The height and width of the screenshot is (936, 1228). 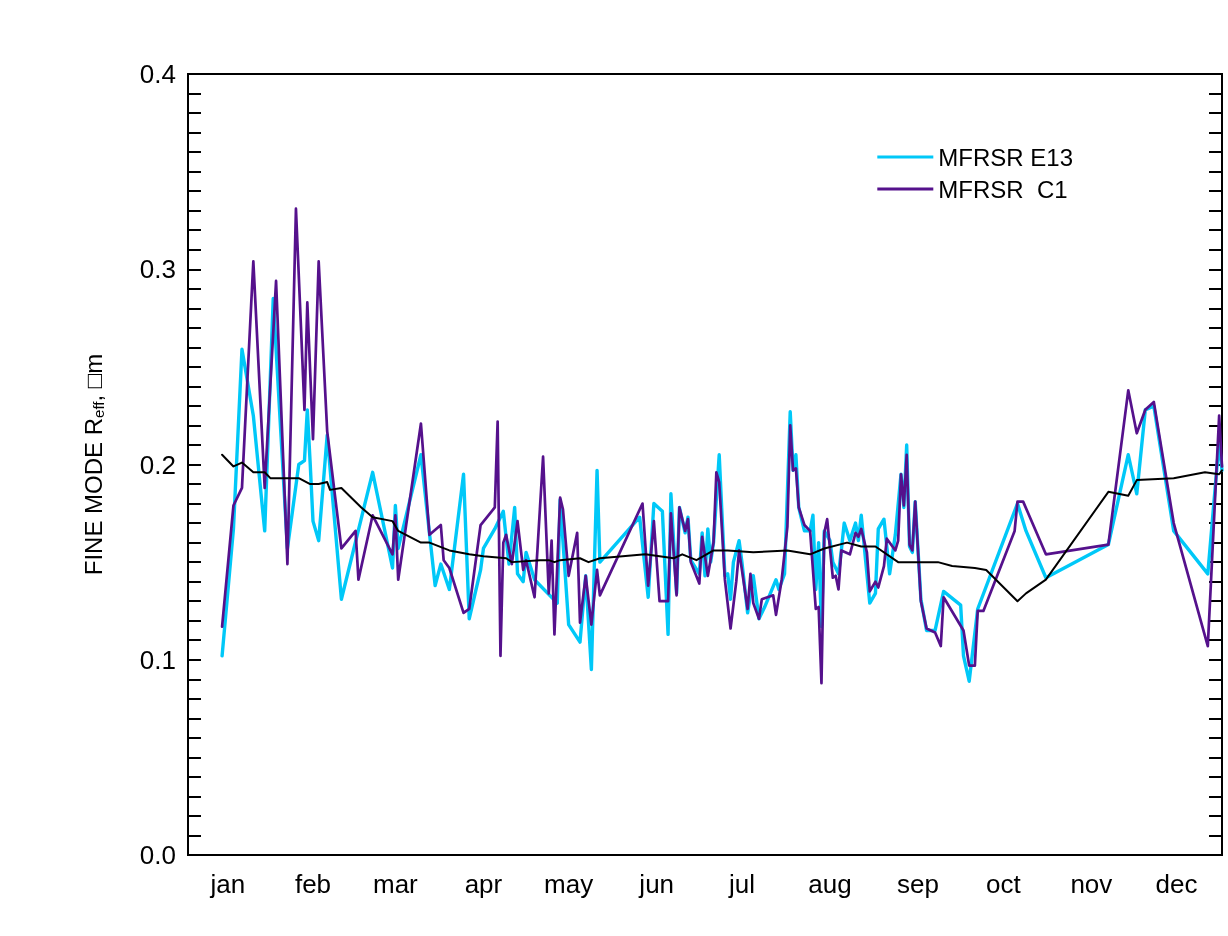 What do you see at coordinates (1176, 884) in the screenshot?
I see `x-tick-label: dec` at bounding box center [1176, 884].